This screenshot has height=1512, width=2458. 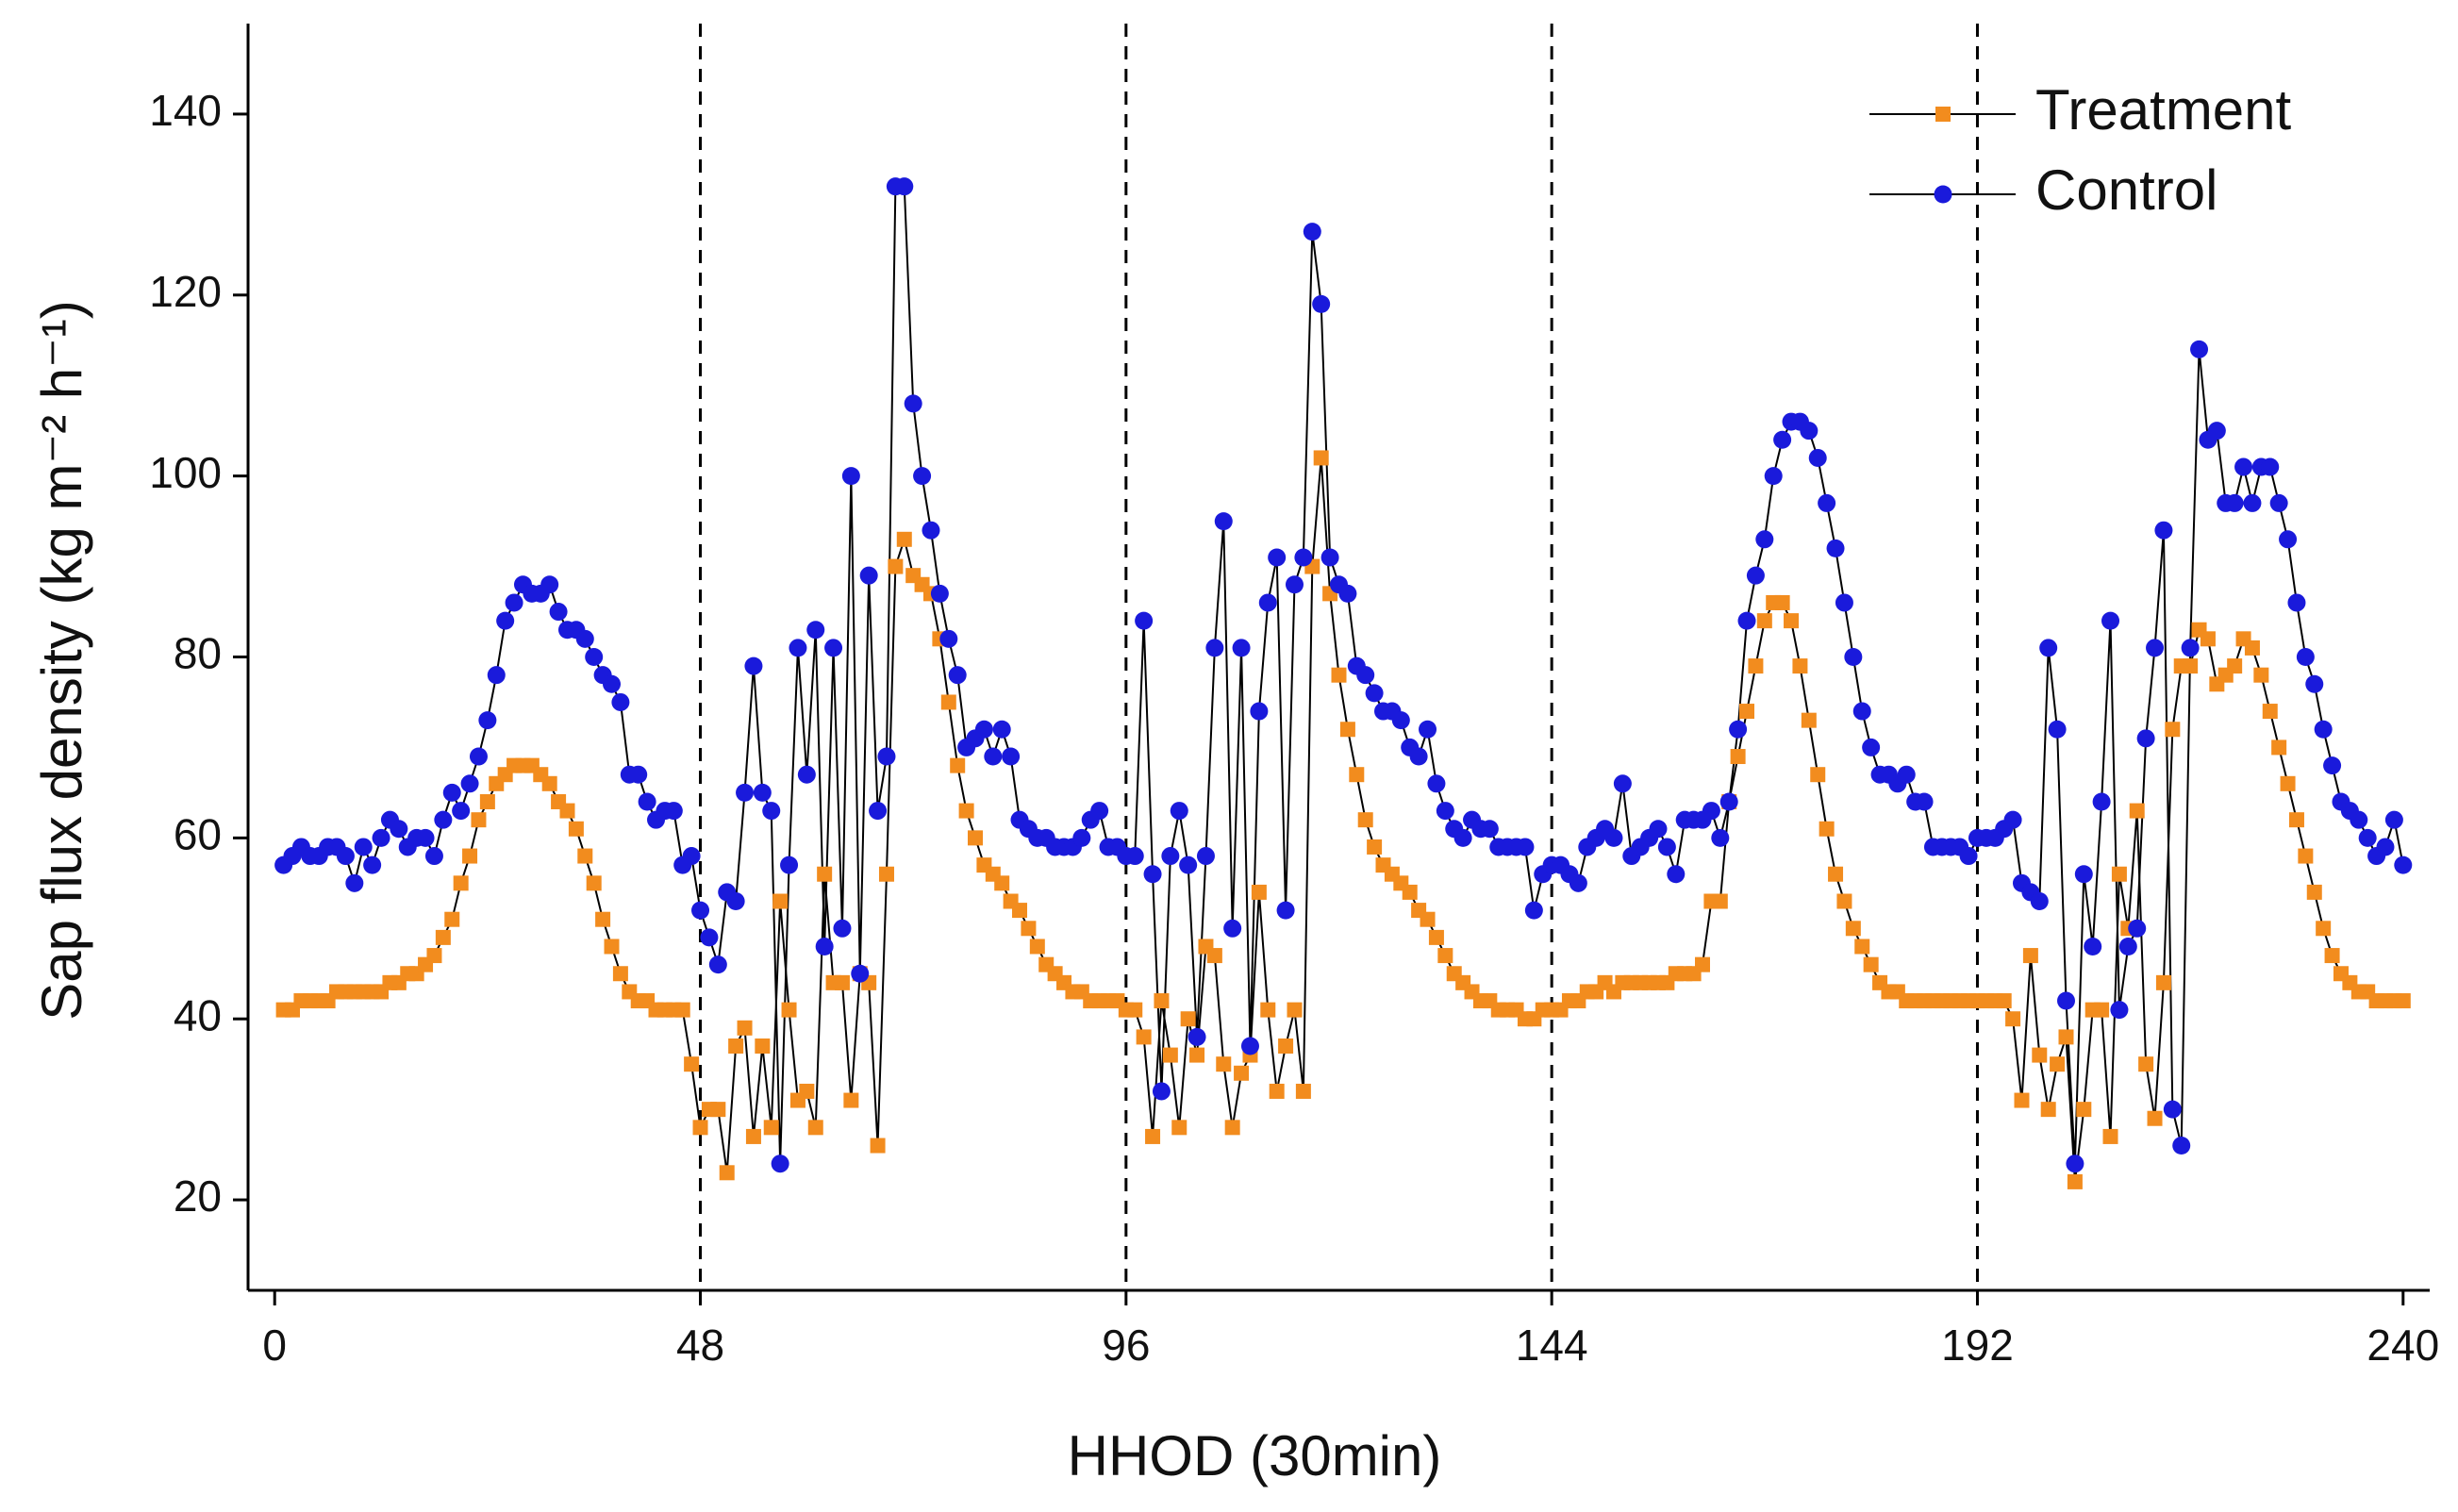 I want to click on y-tick-label: 60, so click(x=198, y=834).